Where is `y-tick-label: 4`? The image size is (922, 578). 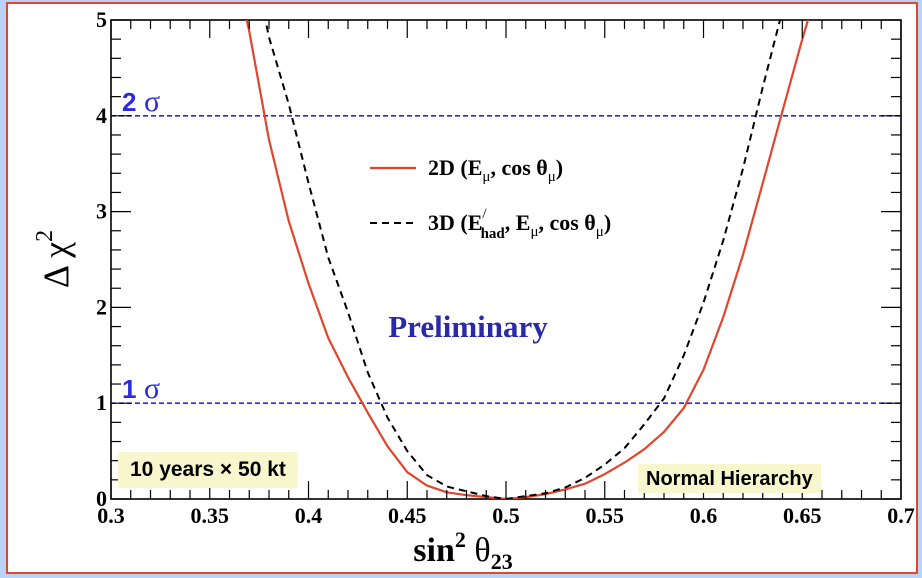
y-tick-label: 4 is located at coordinates (101, 115).